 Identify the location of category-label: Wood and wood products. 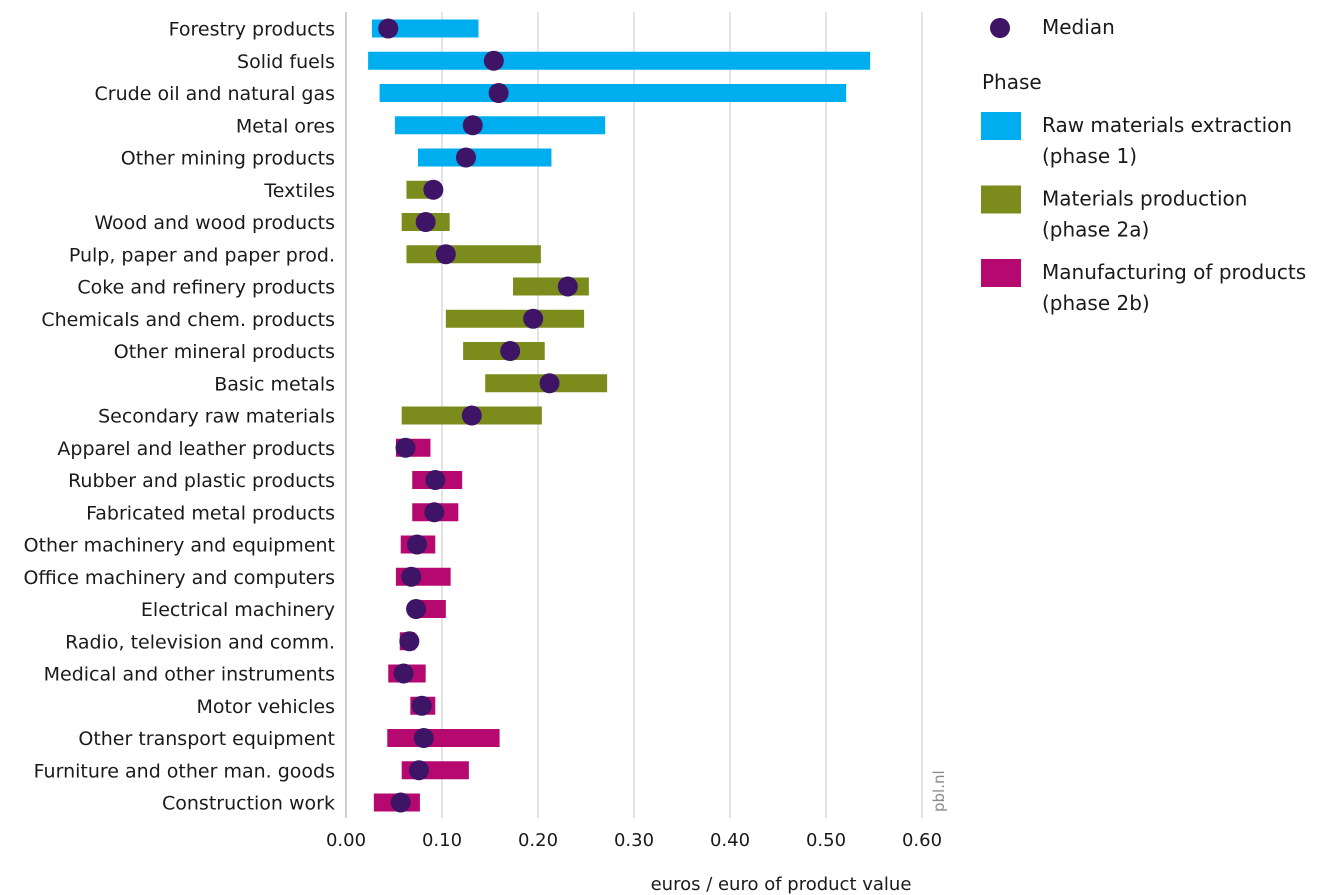
(214, 223).